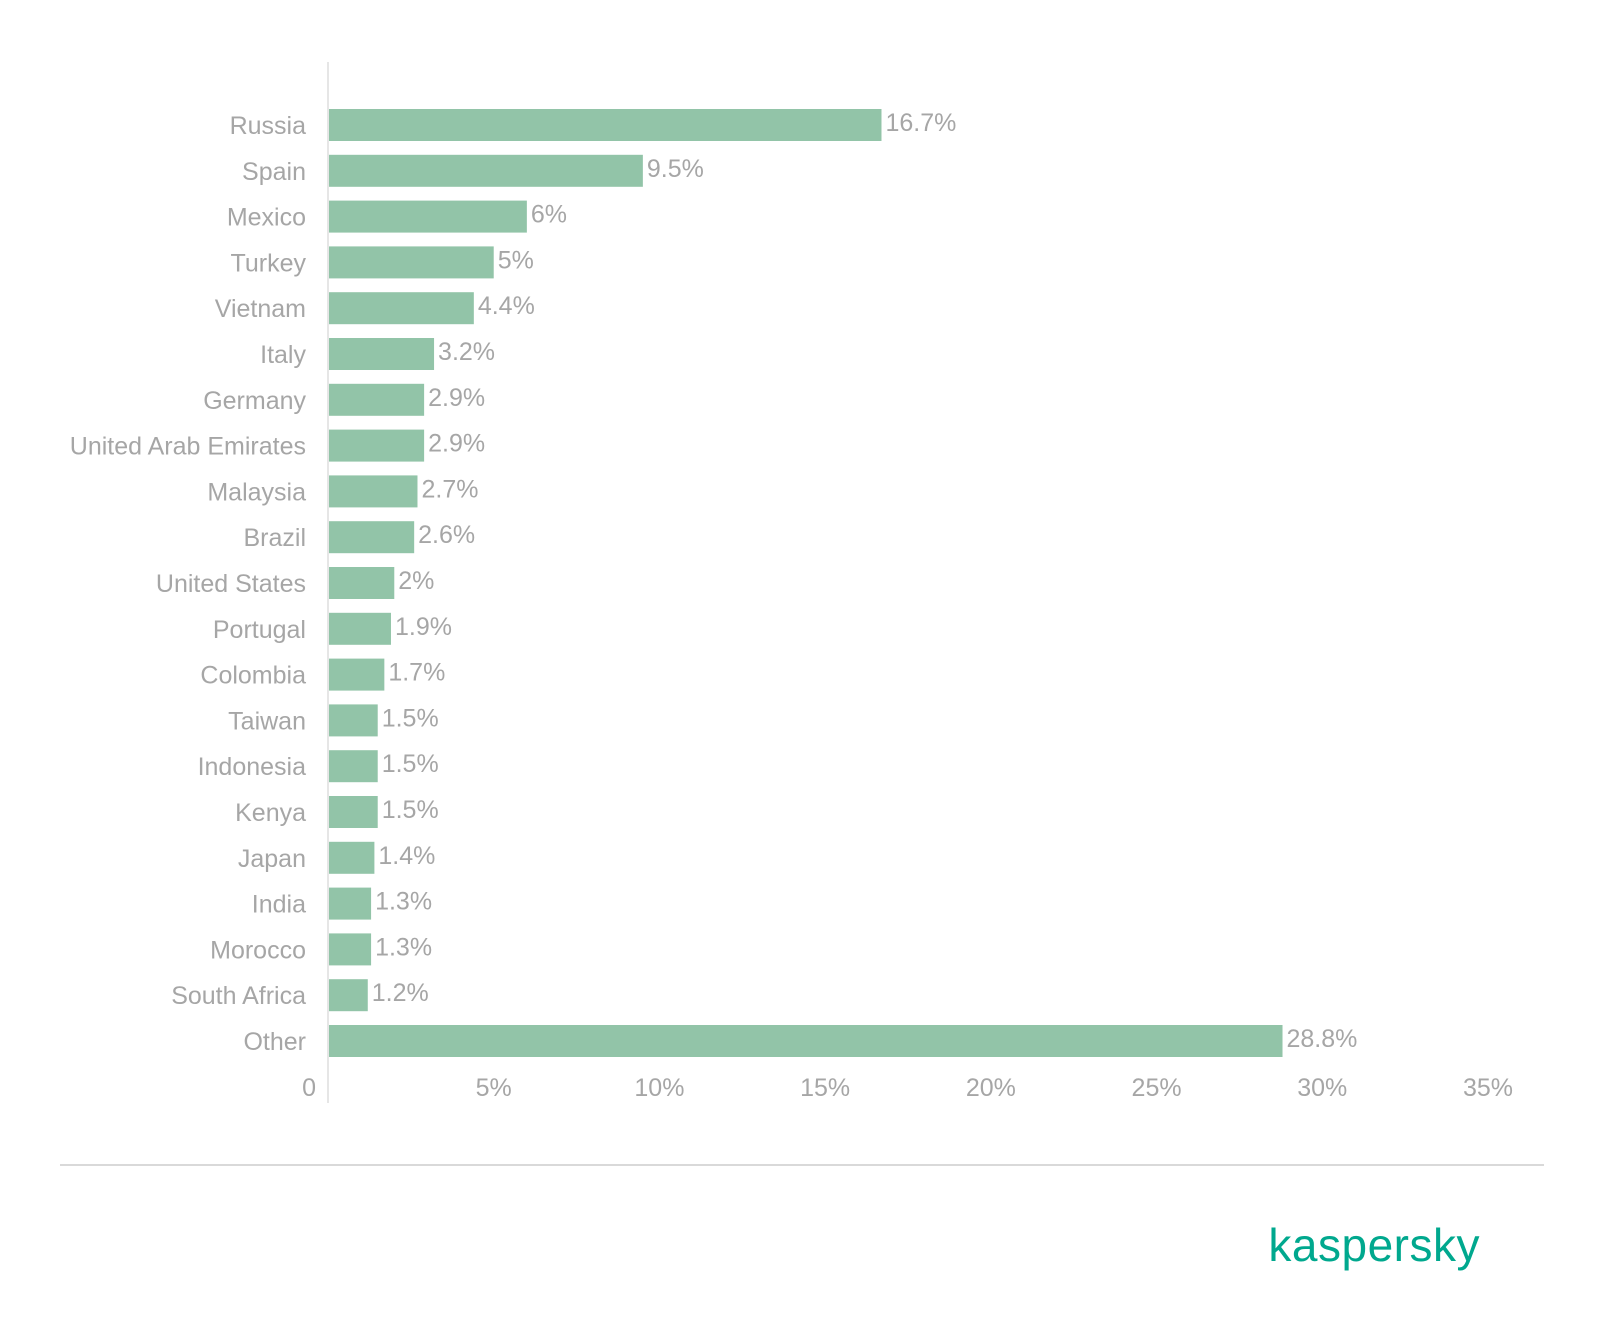 This screenshot has height=1324, width=1600. Describe the element at coordinates (401, 308) in the screenshot. I see `bar-vietnam` at that location.